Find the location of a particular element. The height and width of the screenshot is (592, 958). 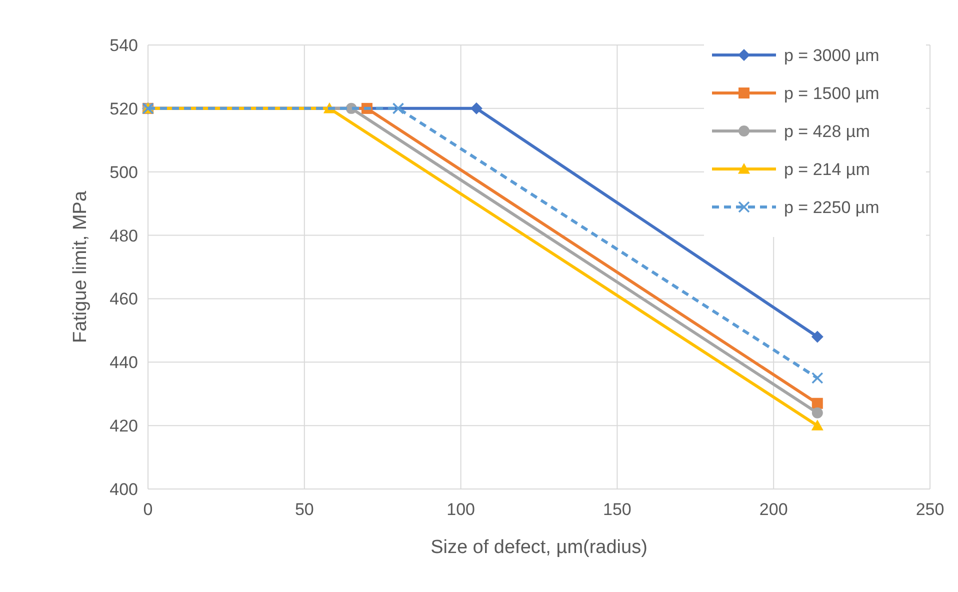

legend-label: p = 1500 µm is located at coordinates (832, 93).